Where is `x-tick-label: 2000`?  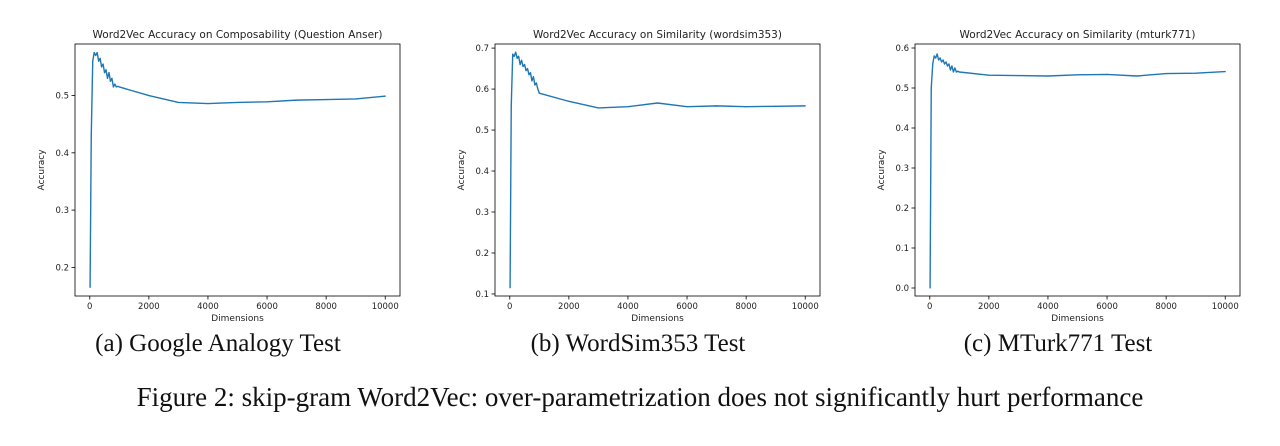 x-tick-label: 2000 is located at coordinates (569, 307).